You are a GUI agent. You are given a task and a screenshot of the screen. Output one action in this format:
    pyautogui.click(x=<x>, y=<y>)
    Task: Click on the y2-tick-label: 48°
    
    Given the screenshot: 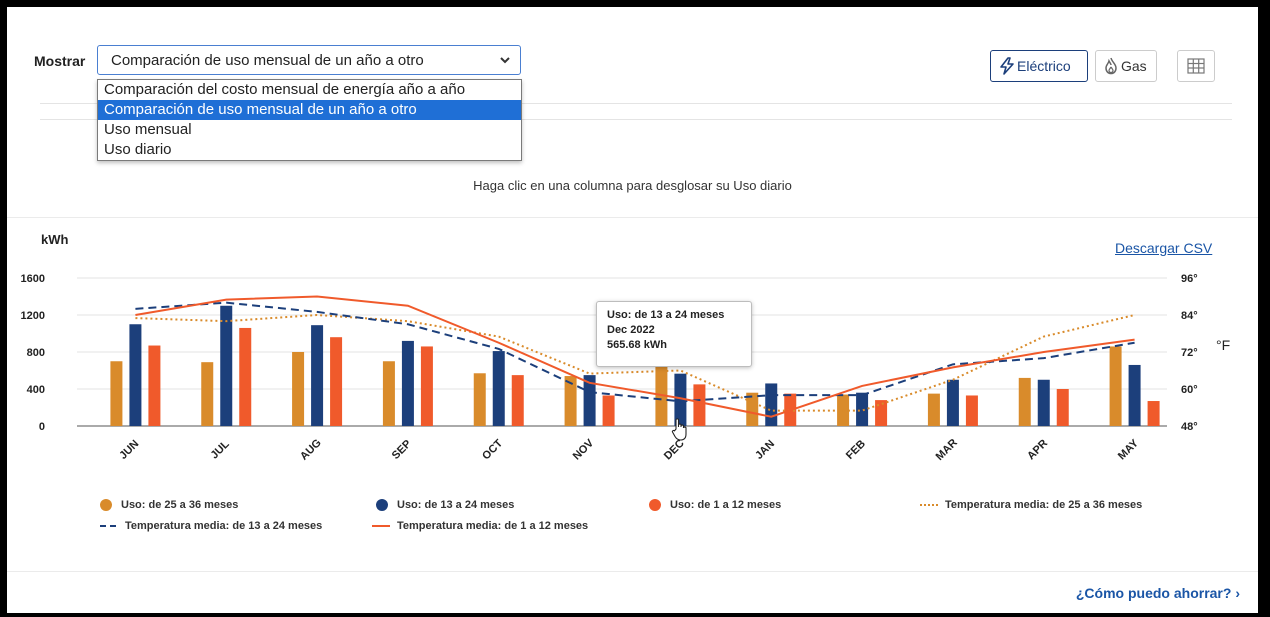 What is the action you would take?
    pyautogui.click(x=1189, y=427)
    